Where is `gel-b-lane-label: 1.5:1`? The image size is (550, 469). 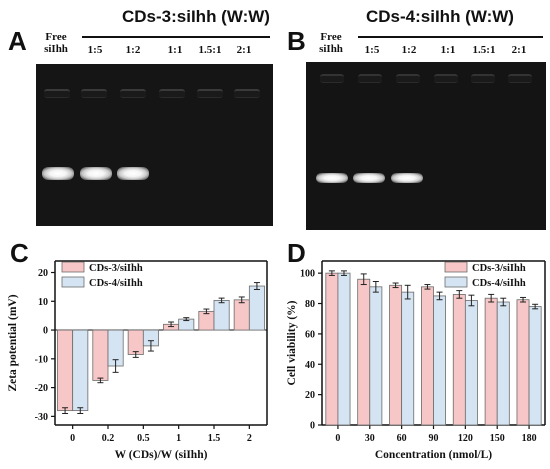 gel-b-lane-label: 1.5:1 is located at coordinates (484, 50).